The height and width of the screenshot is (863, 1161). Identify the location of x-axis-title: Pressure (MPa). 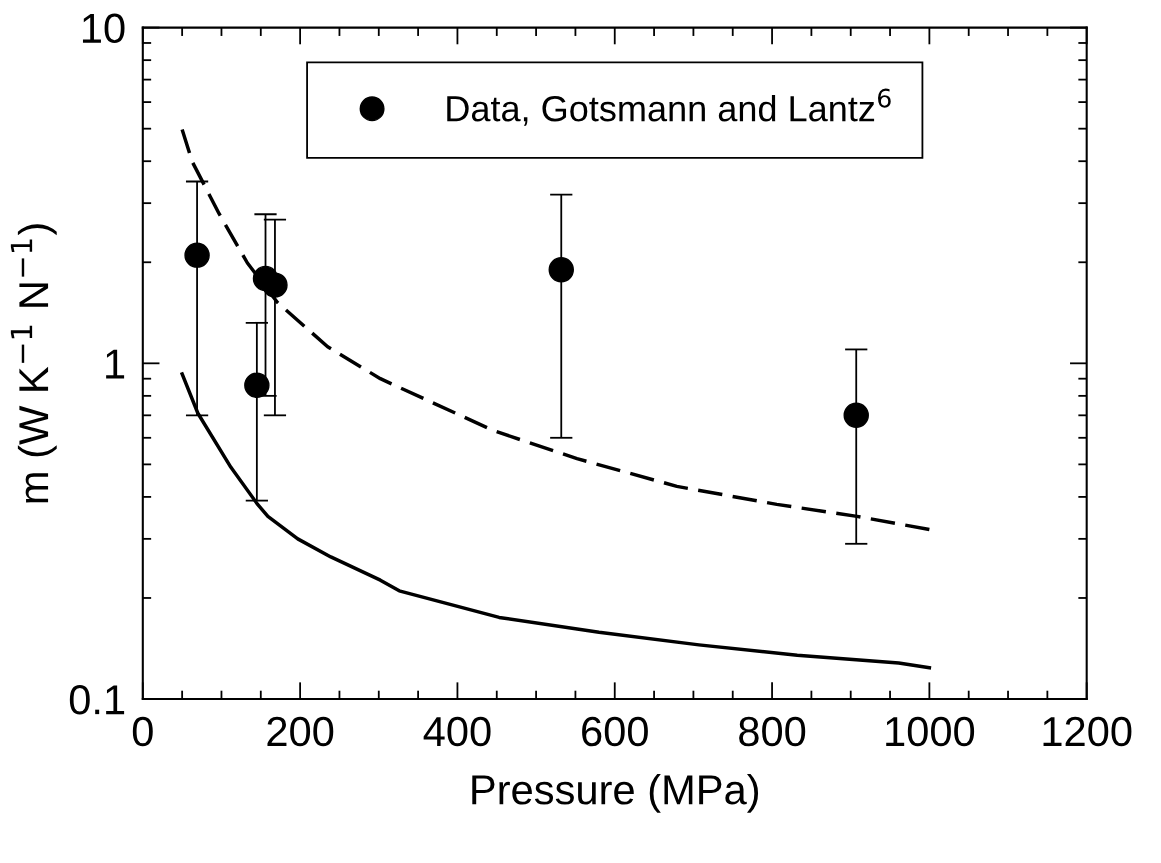
(615, 793).